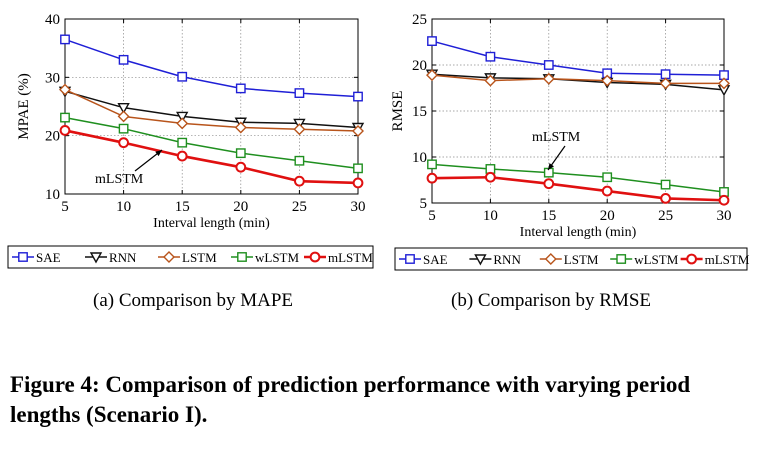 The height and width of the screenshot is (456, 765). I want to click on annotation-arrowhead, so click(158, 153).